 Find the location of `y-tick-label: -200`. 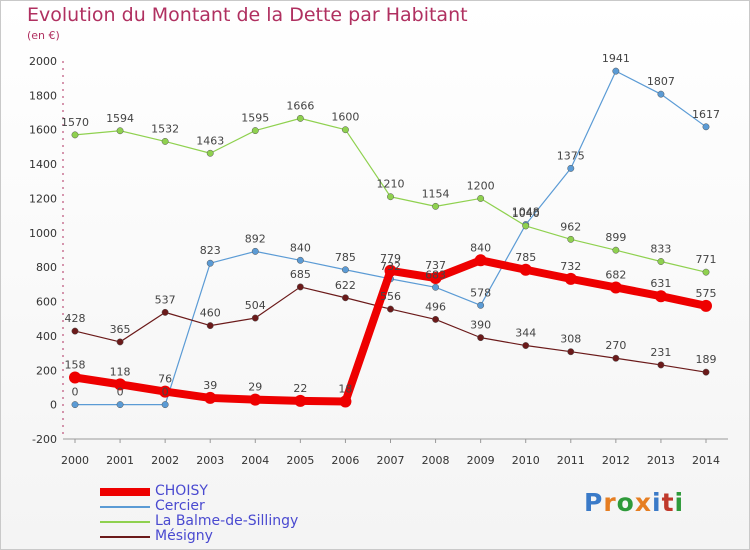

y-tick-label: -200 is located at coordinates (44, 439).